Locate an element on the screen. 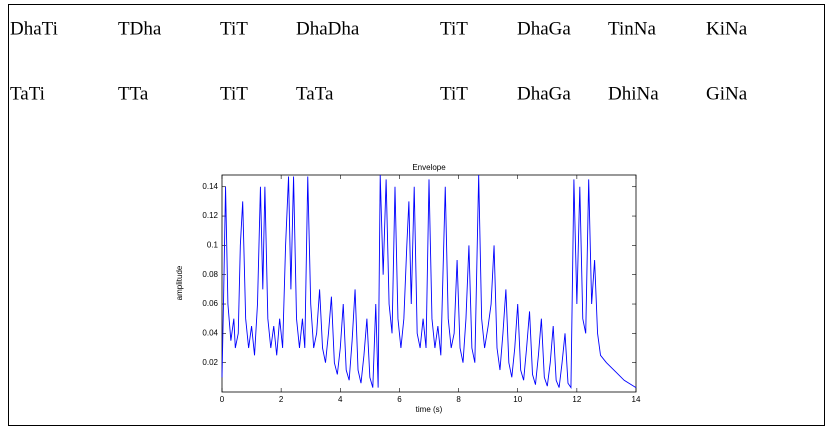 Image resolution: width=833 pixels, height=428 pixels. y-tick-label: 0.08 is located at coordinates (210, 274).